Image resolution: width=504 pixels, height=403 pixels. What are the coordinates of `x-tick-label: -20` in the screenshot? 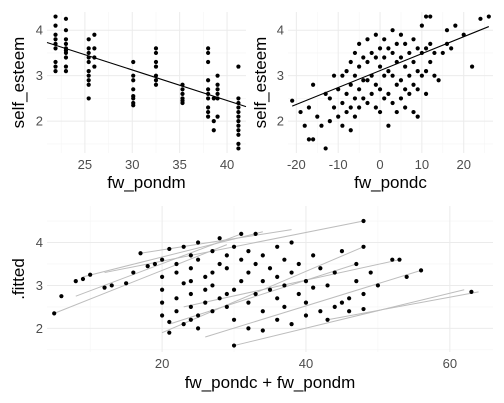 It's located at (296, 164).